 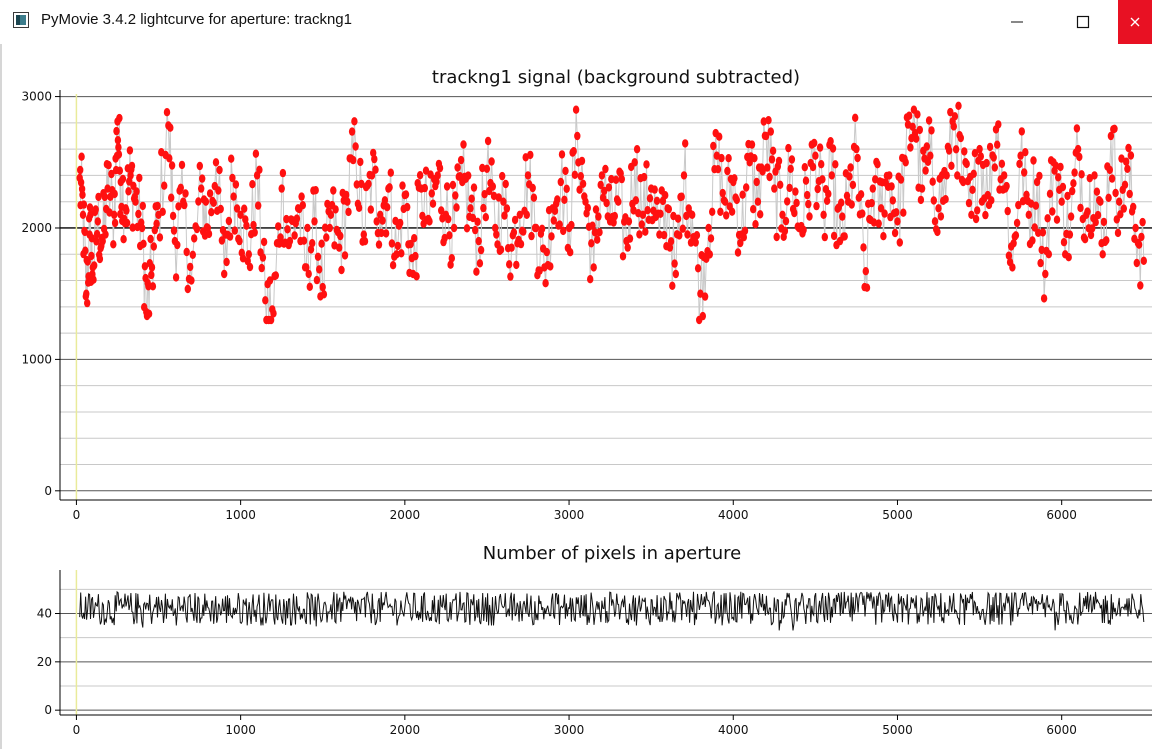 What do you see at coordinates (1135, 22) in the screenshot?
I see `close-button` at bounding box center [1135, 22].